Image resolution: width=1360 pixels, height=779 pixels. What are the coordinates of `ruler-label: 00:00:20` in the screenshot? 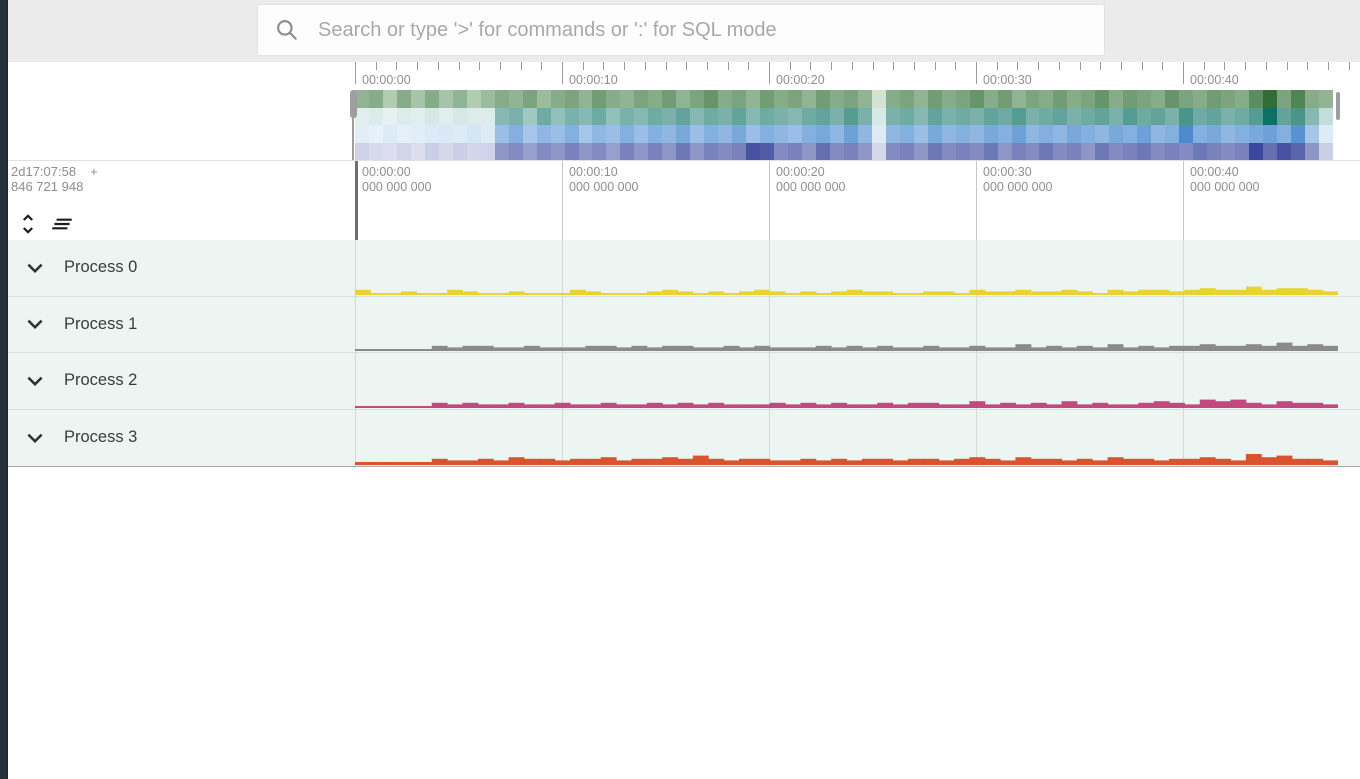 It's located at (800, 80).